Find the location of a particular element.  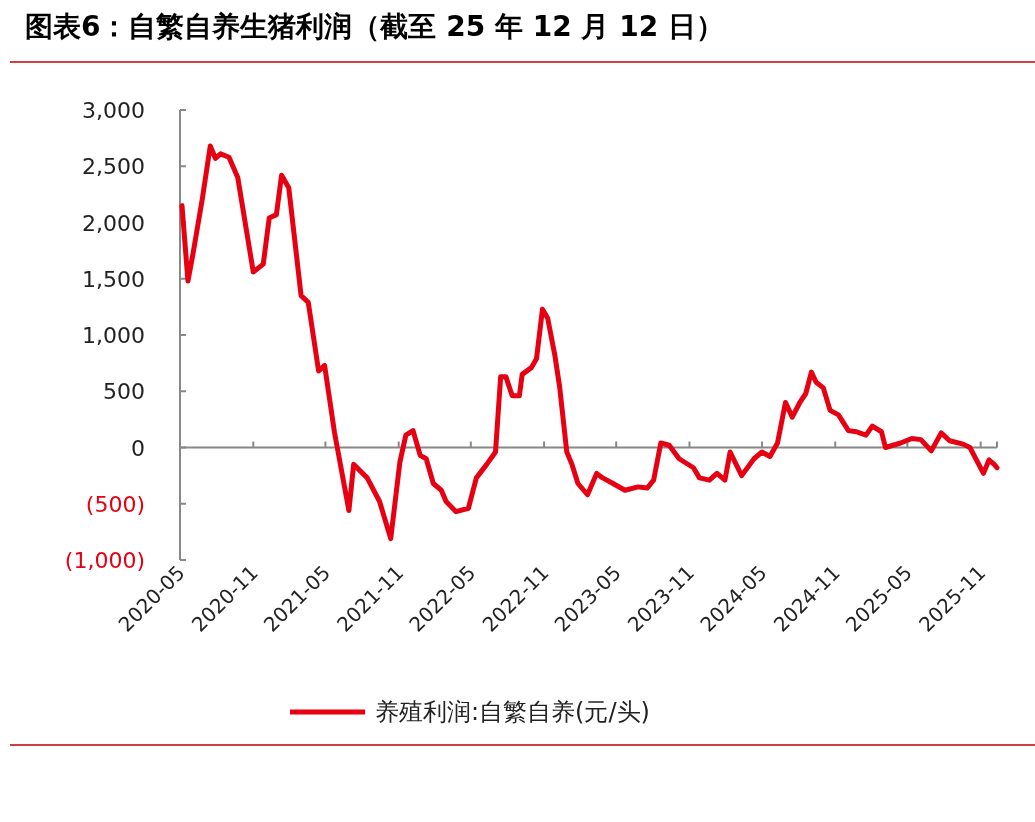

y-tick-label: 1,000 is located at coordinates (113, 335).